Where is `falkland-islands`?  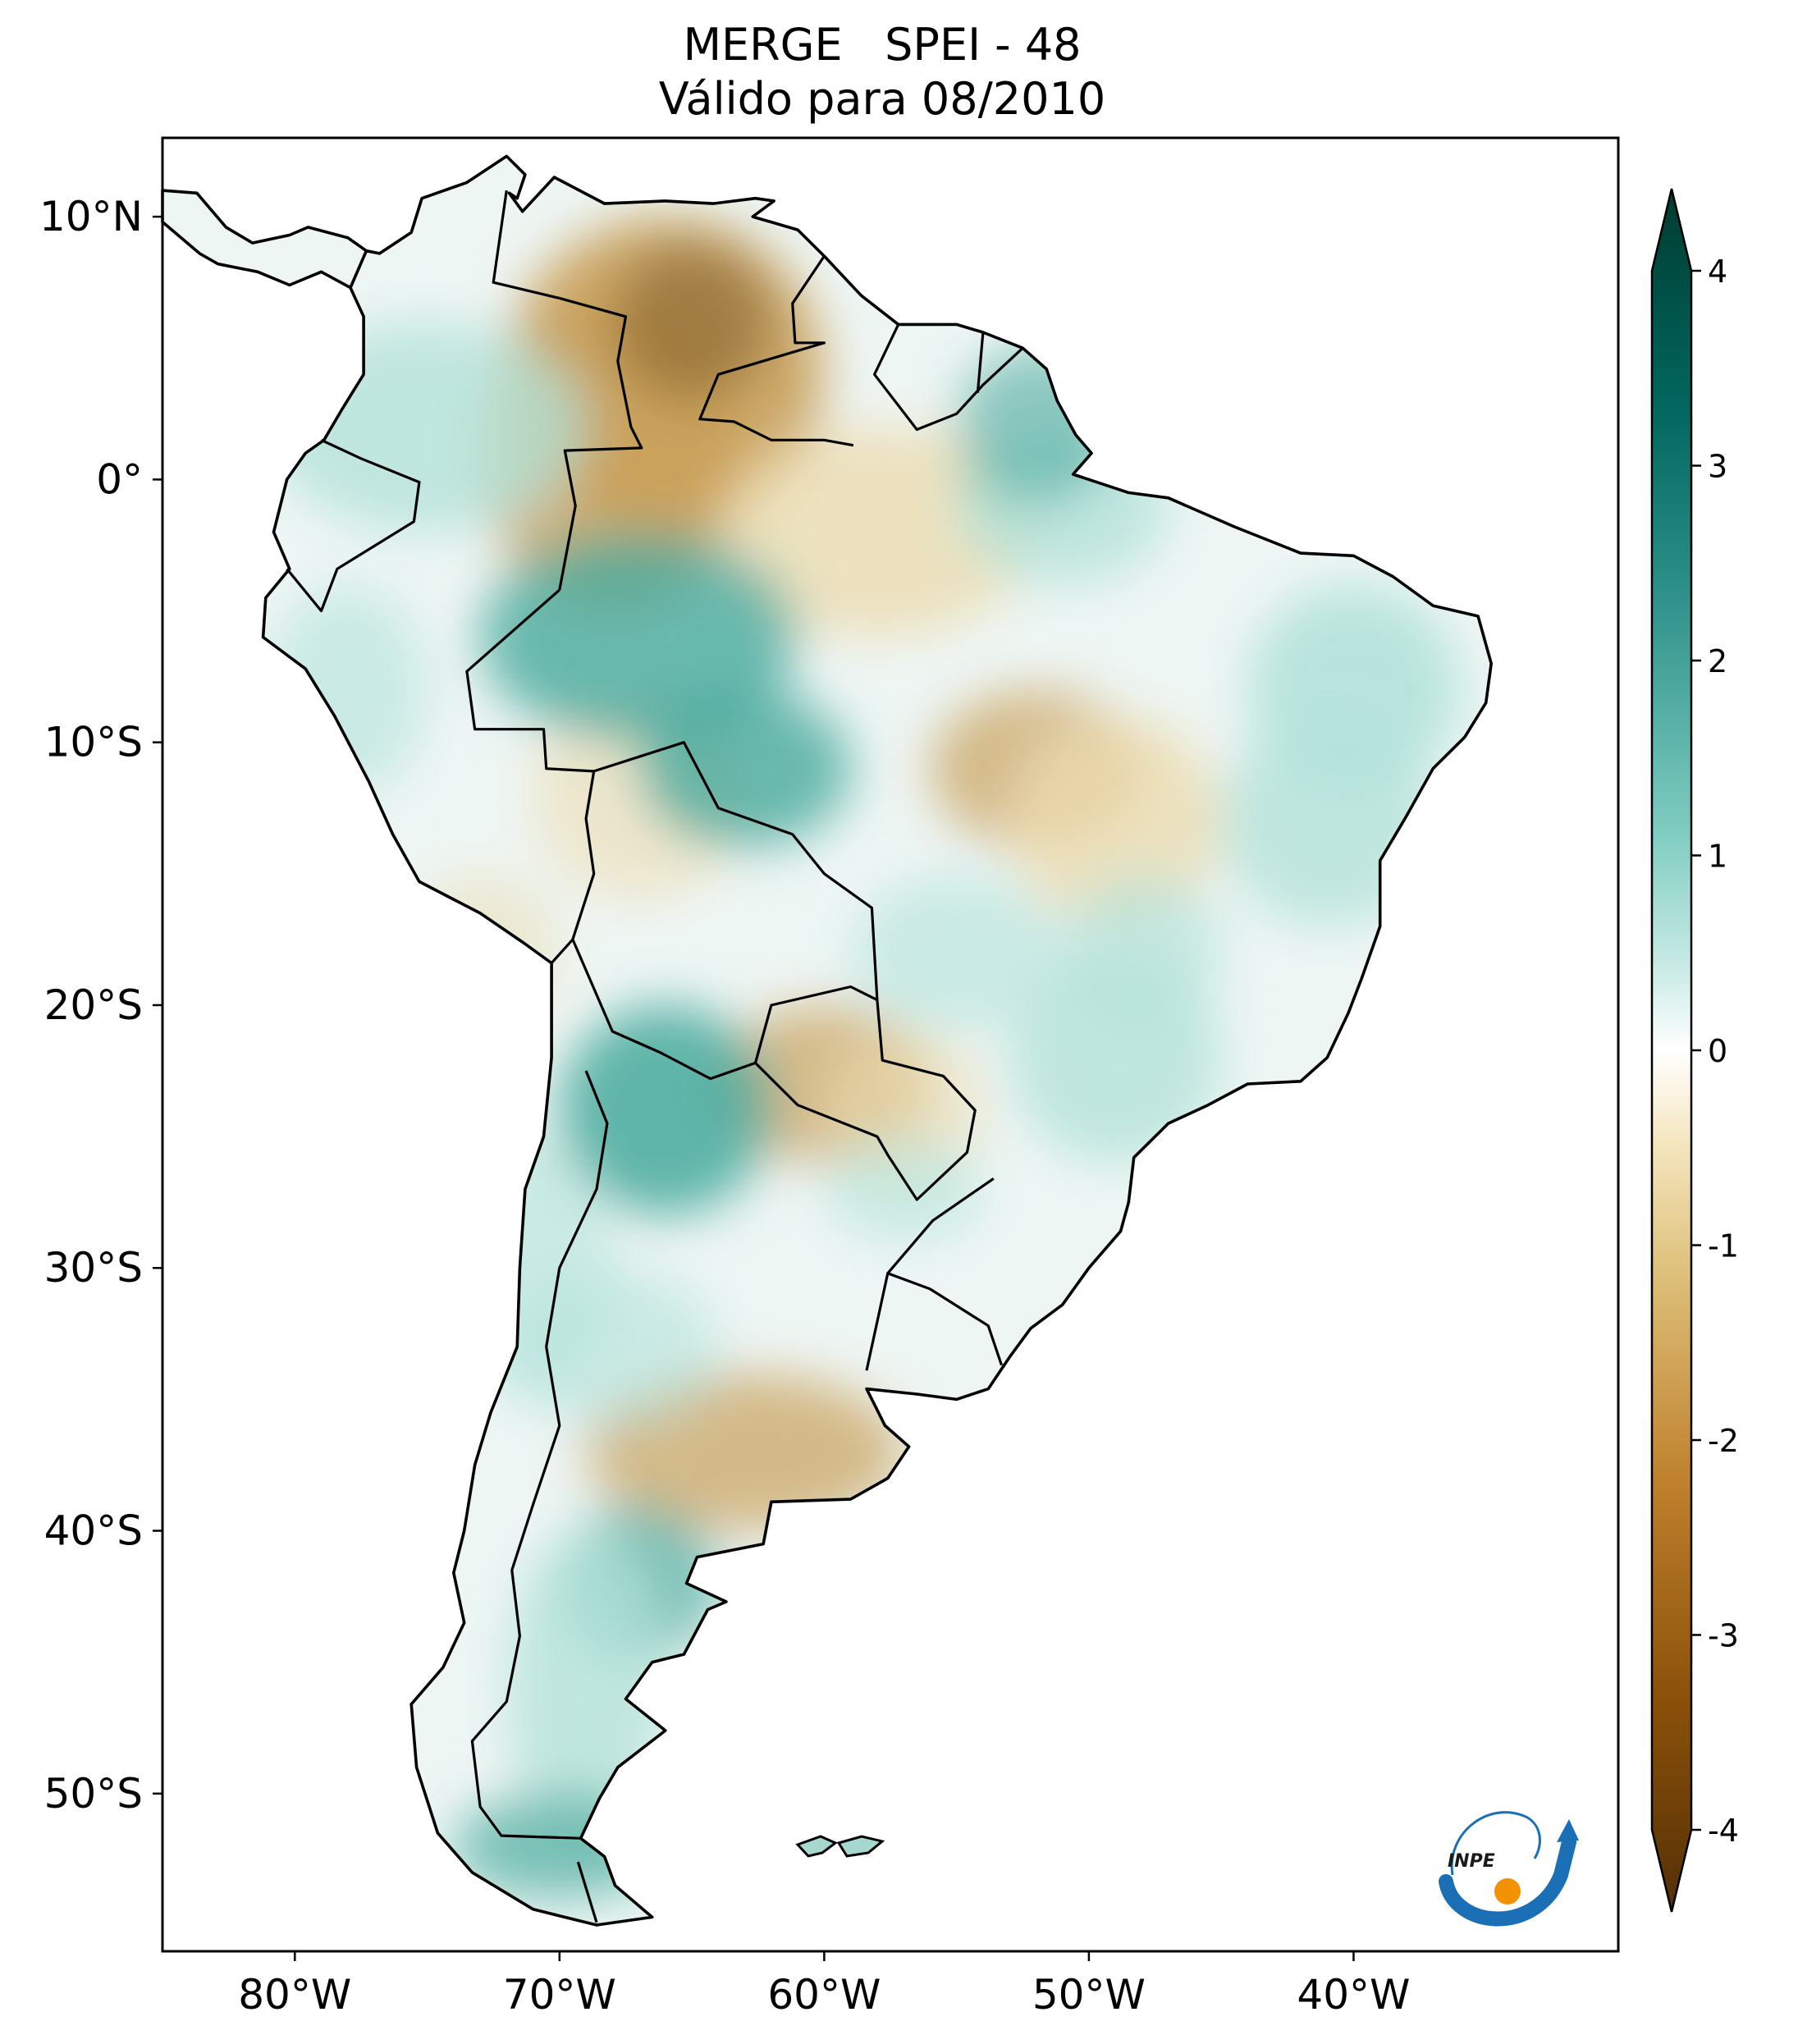
falkland-islands is located at coordinates (840, 1846).